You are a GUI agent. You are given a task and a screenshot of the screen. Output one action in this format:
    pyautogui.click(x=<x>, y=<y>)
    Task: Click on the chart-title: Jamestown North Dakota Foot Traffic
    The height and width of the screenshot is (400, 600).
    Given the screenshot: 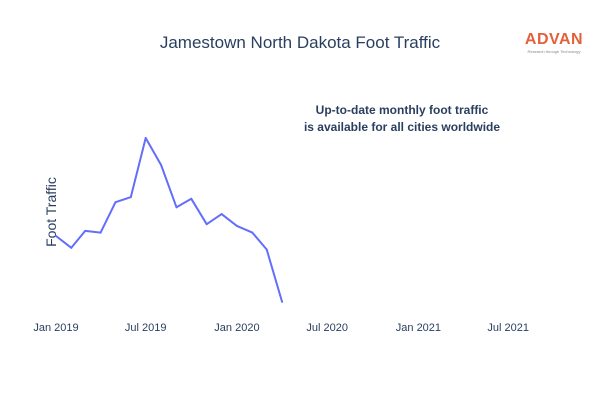 What is the action you would take?
    pyautogui.click(x=300, y=42)
    